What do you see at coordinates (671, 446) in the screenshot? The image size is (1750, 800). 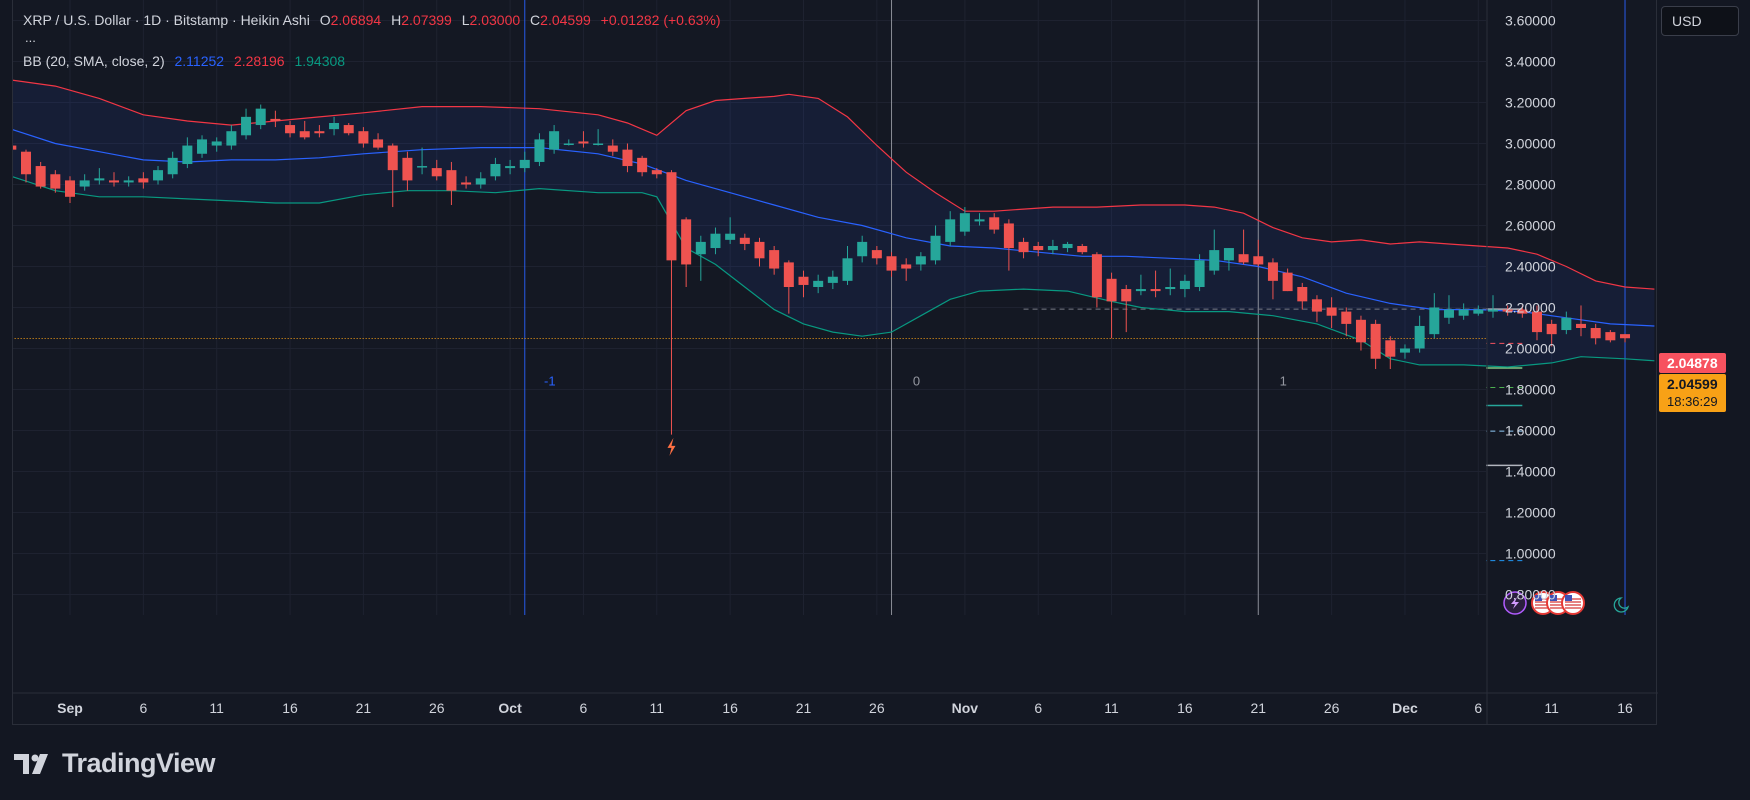 I see `flash-icon` at bounding box center [671, 446].